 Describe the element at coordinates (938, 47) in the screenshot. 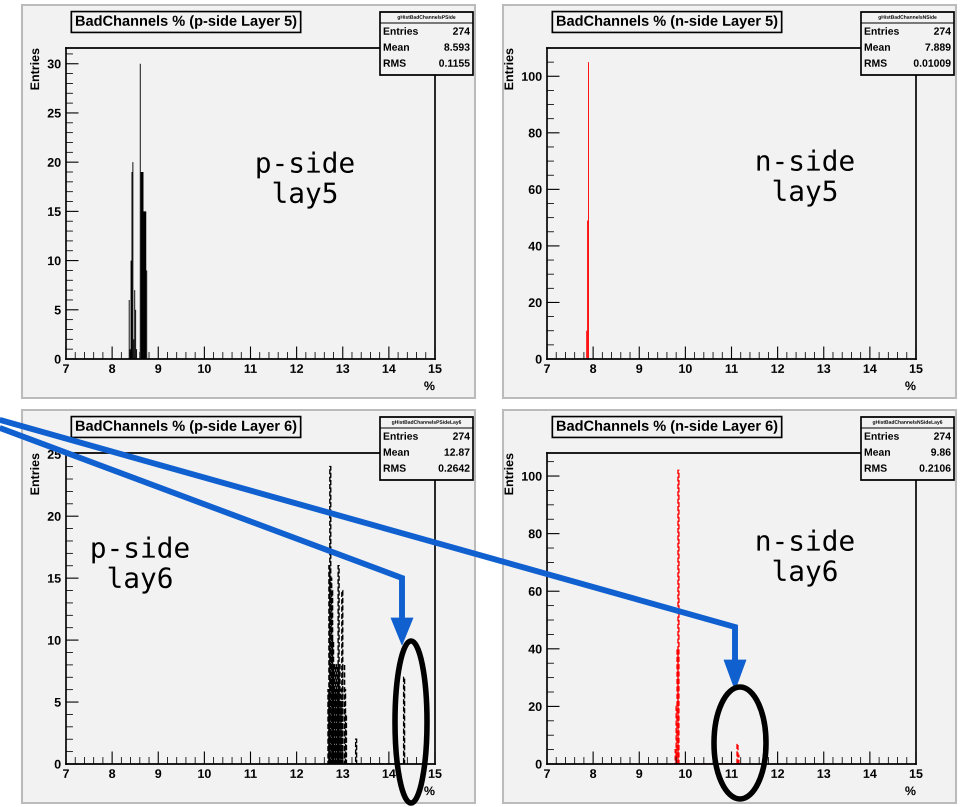

I see `text: 7.889` at that location.